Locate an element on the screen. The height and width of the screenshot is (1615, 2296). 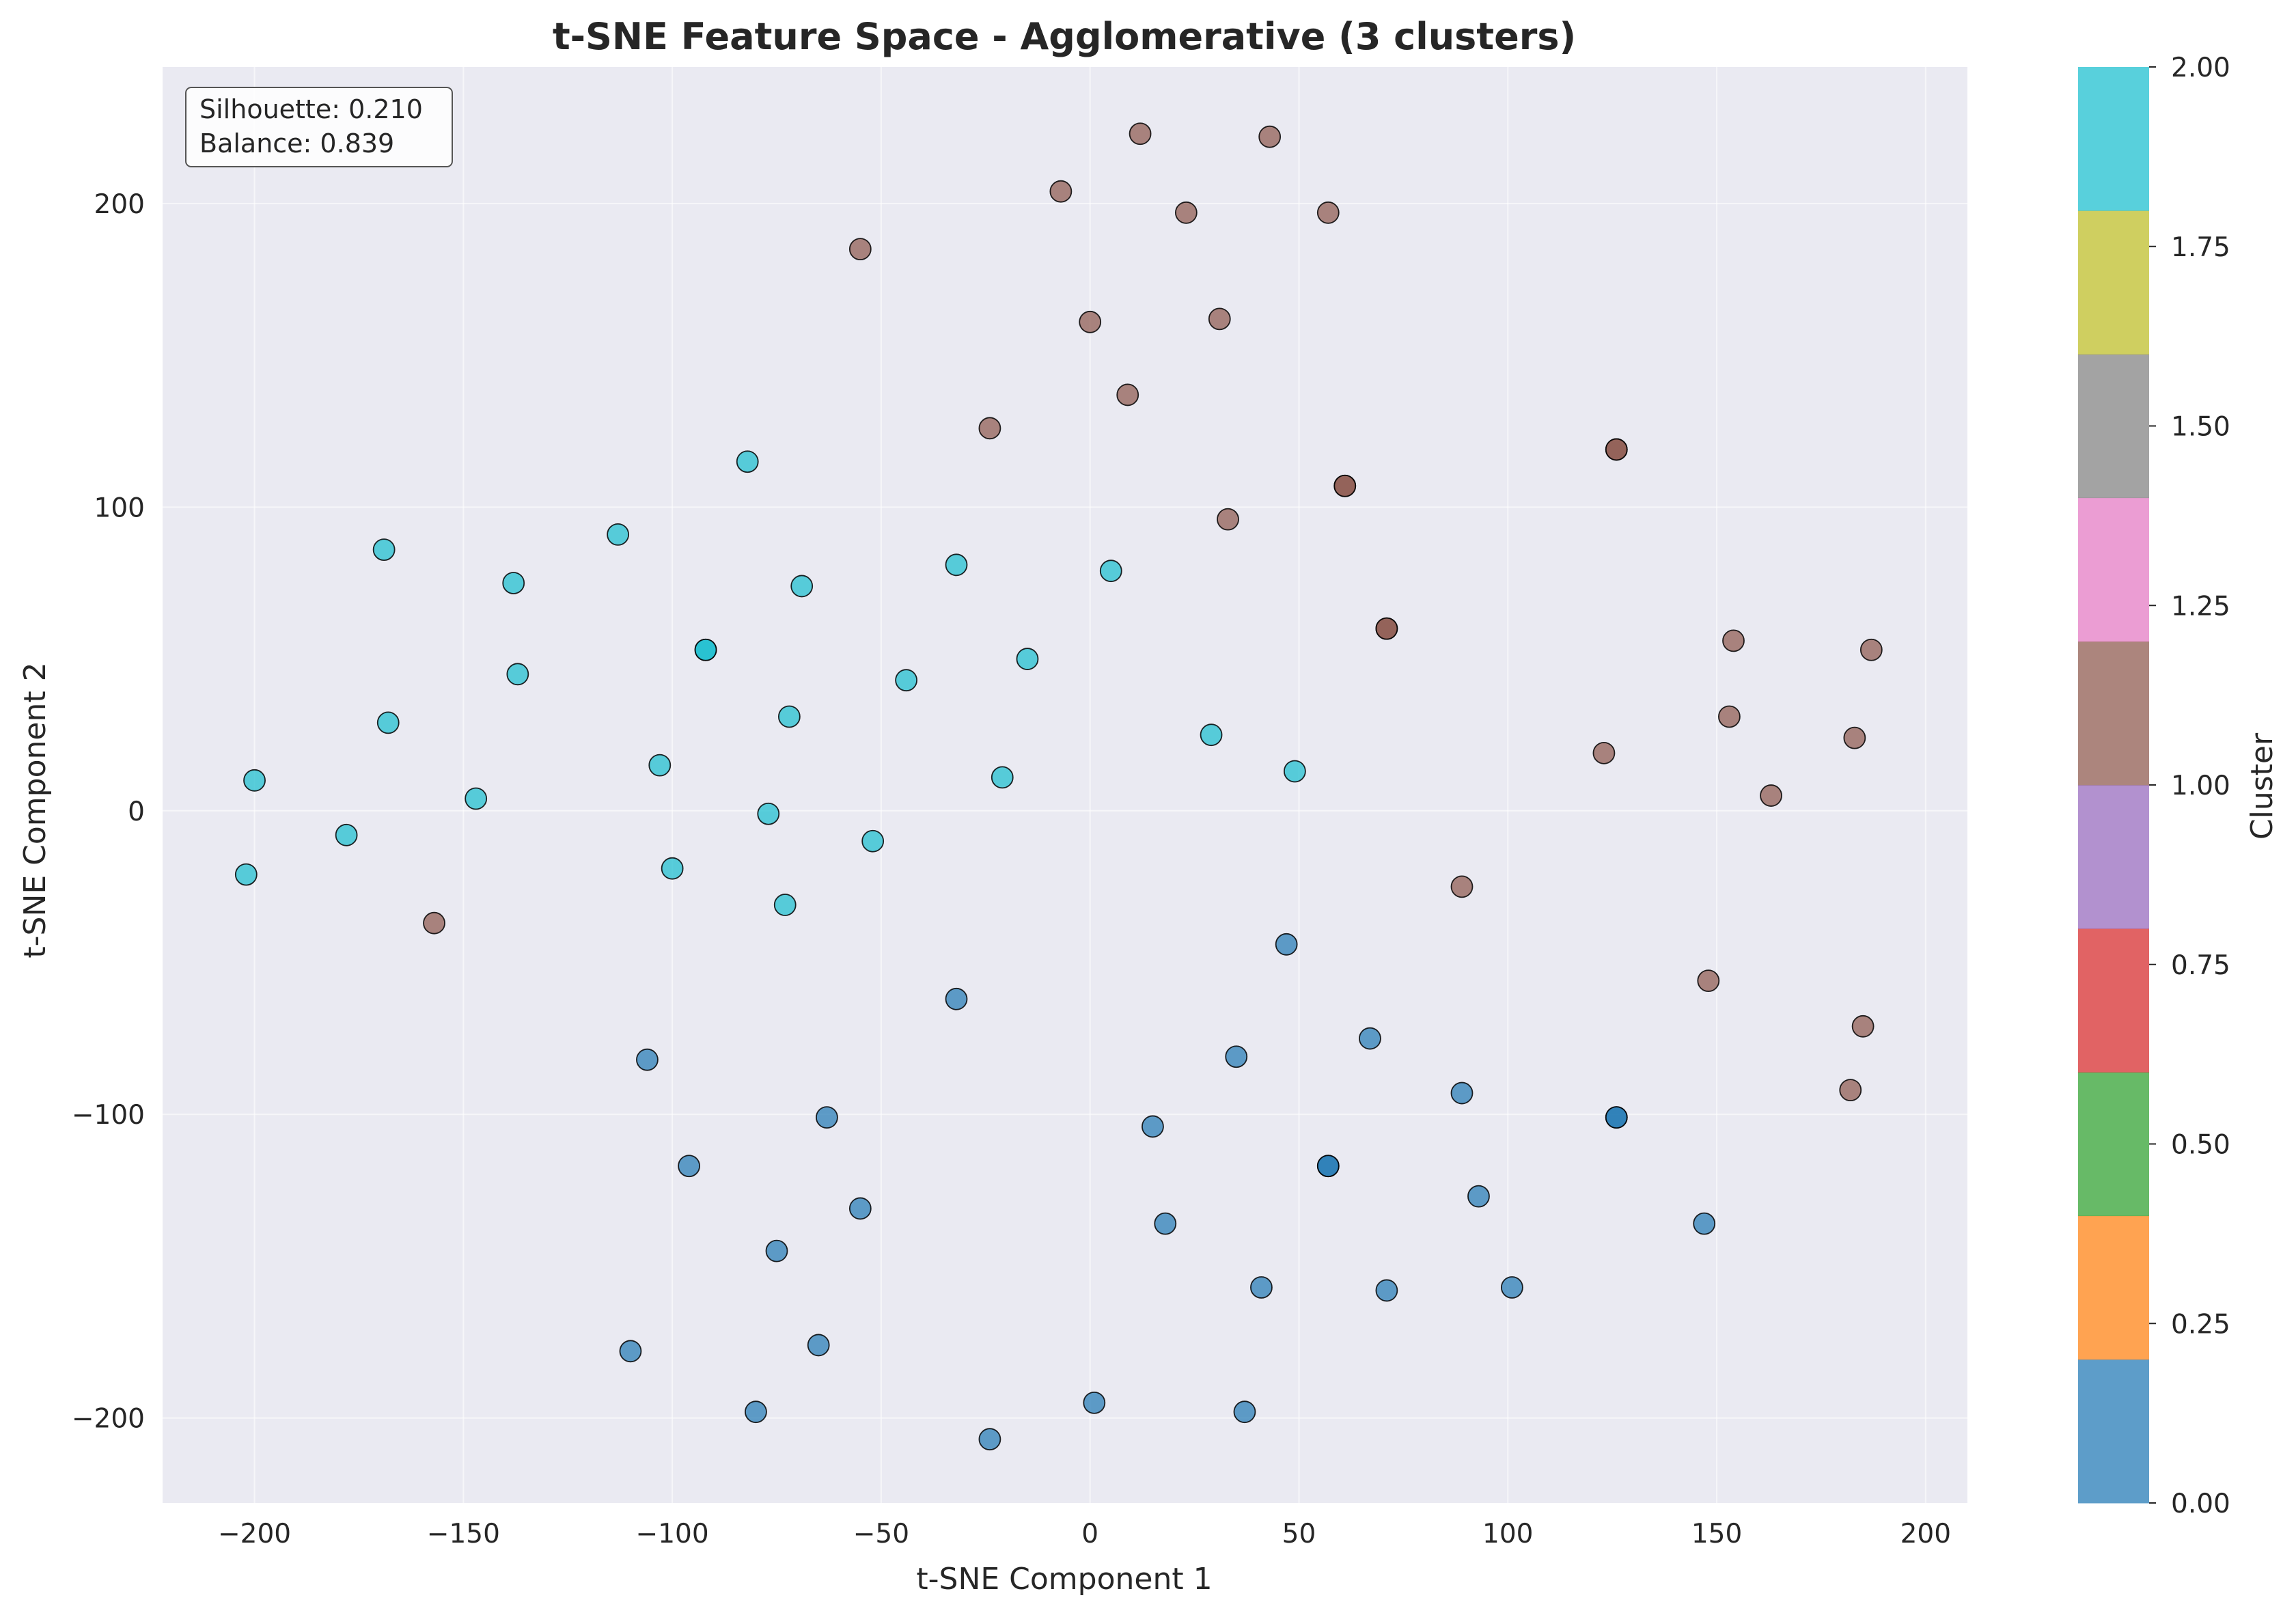
x-tick-label: 100 is located at coordinates (1508, 1534).